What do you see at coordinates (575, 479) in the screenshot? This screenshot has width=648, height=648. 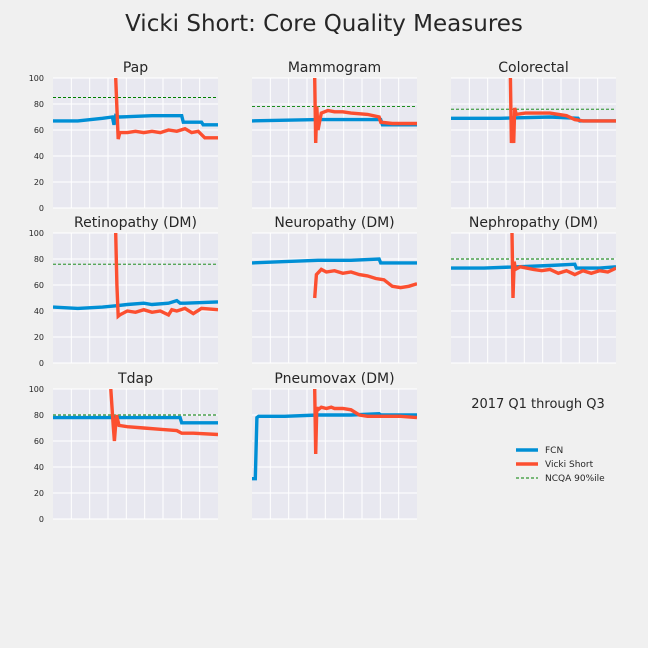 I see `legend-label-ncqa: NCQA 90%ile` at bounding box center [575, 479].